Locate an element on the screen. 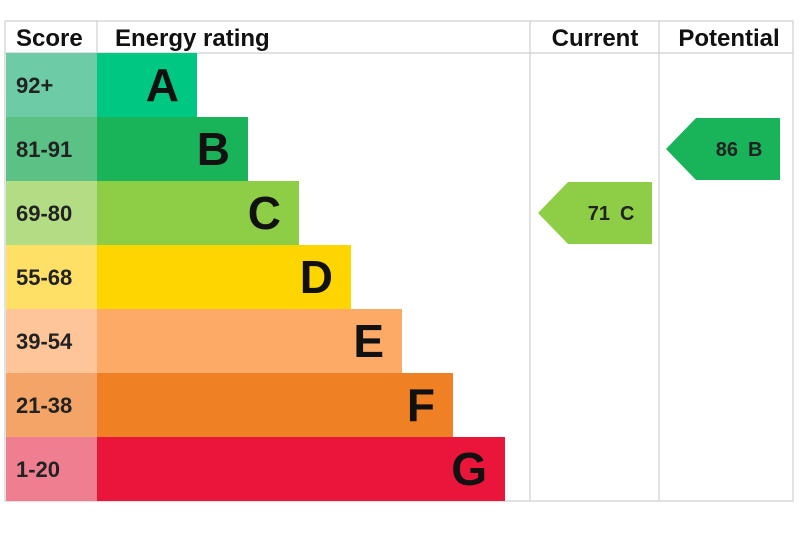  band-bar-e is located at coordinates (249, 341).